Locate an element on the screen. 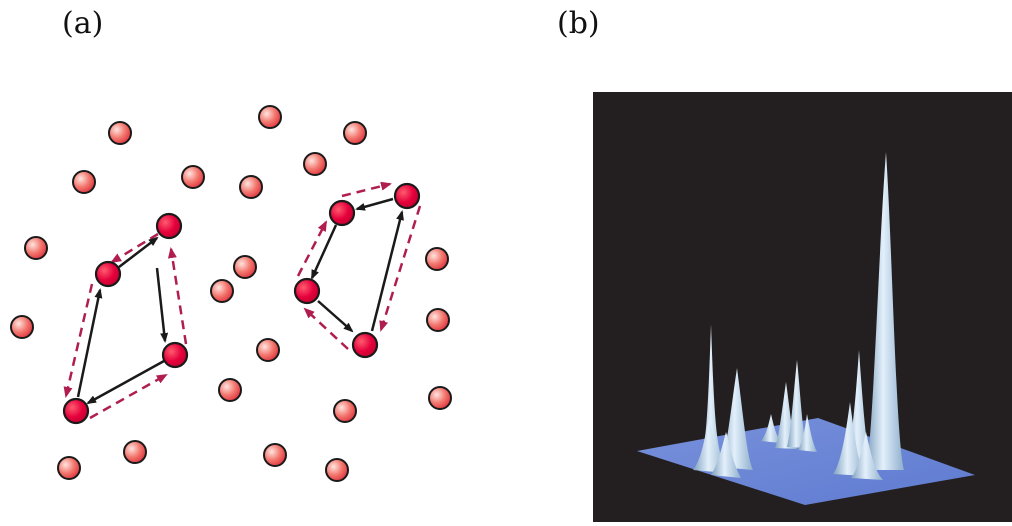 Image resolution: width=1012 pixels, height=526 pixels. panel-b-label: (b) is located at coordinates (578, 23).